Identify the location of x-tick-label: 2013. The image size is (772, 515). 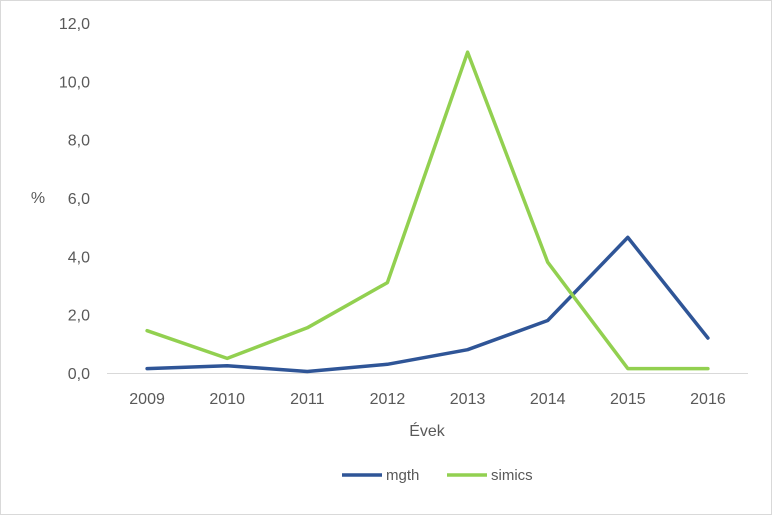
(468, 399).